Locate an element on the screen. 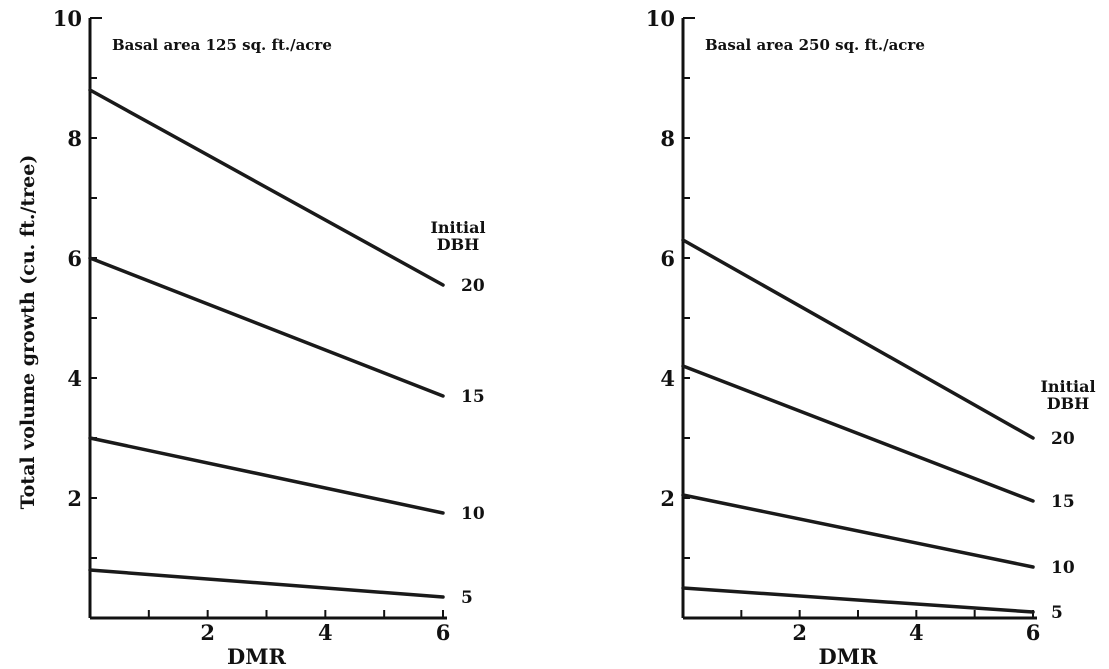 The image size is (1109, 669). chart-title: Basal area 250 sq. ft./acre is located at coordinates (815, 45).